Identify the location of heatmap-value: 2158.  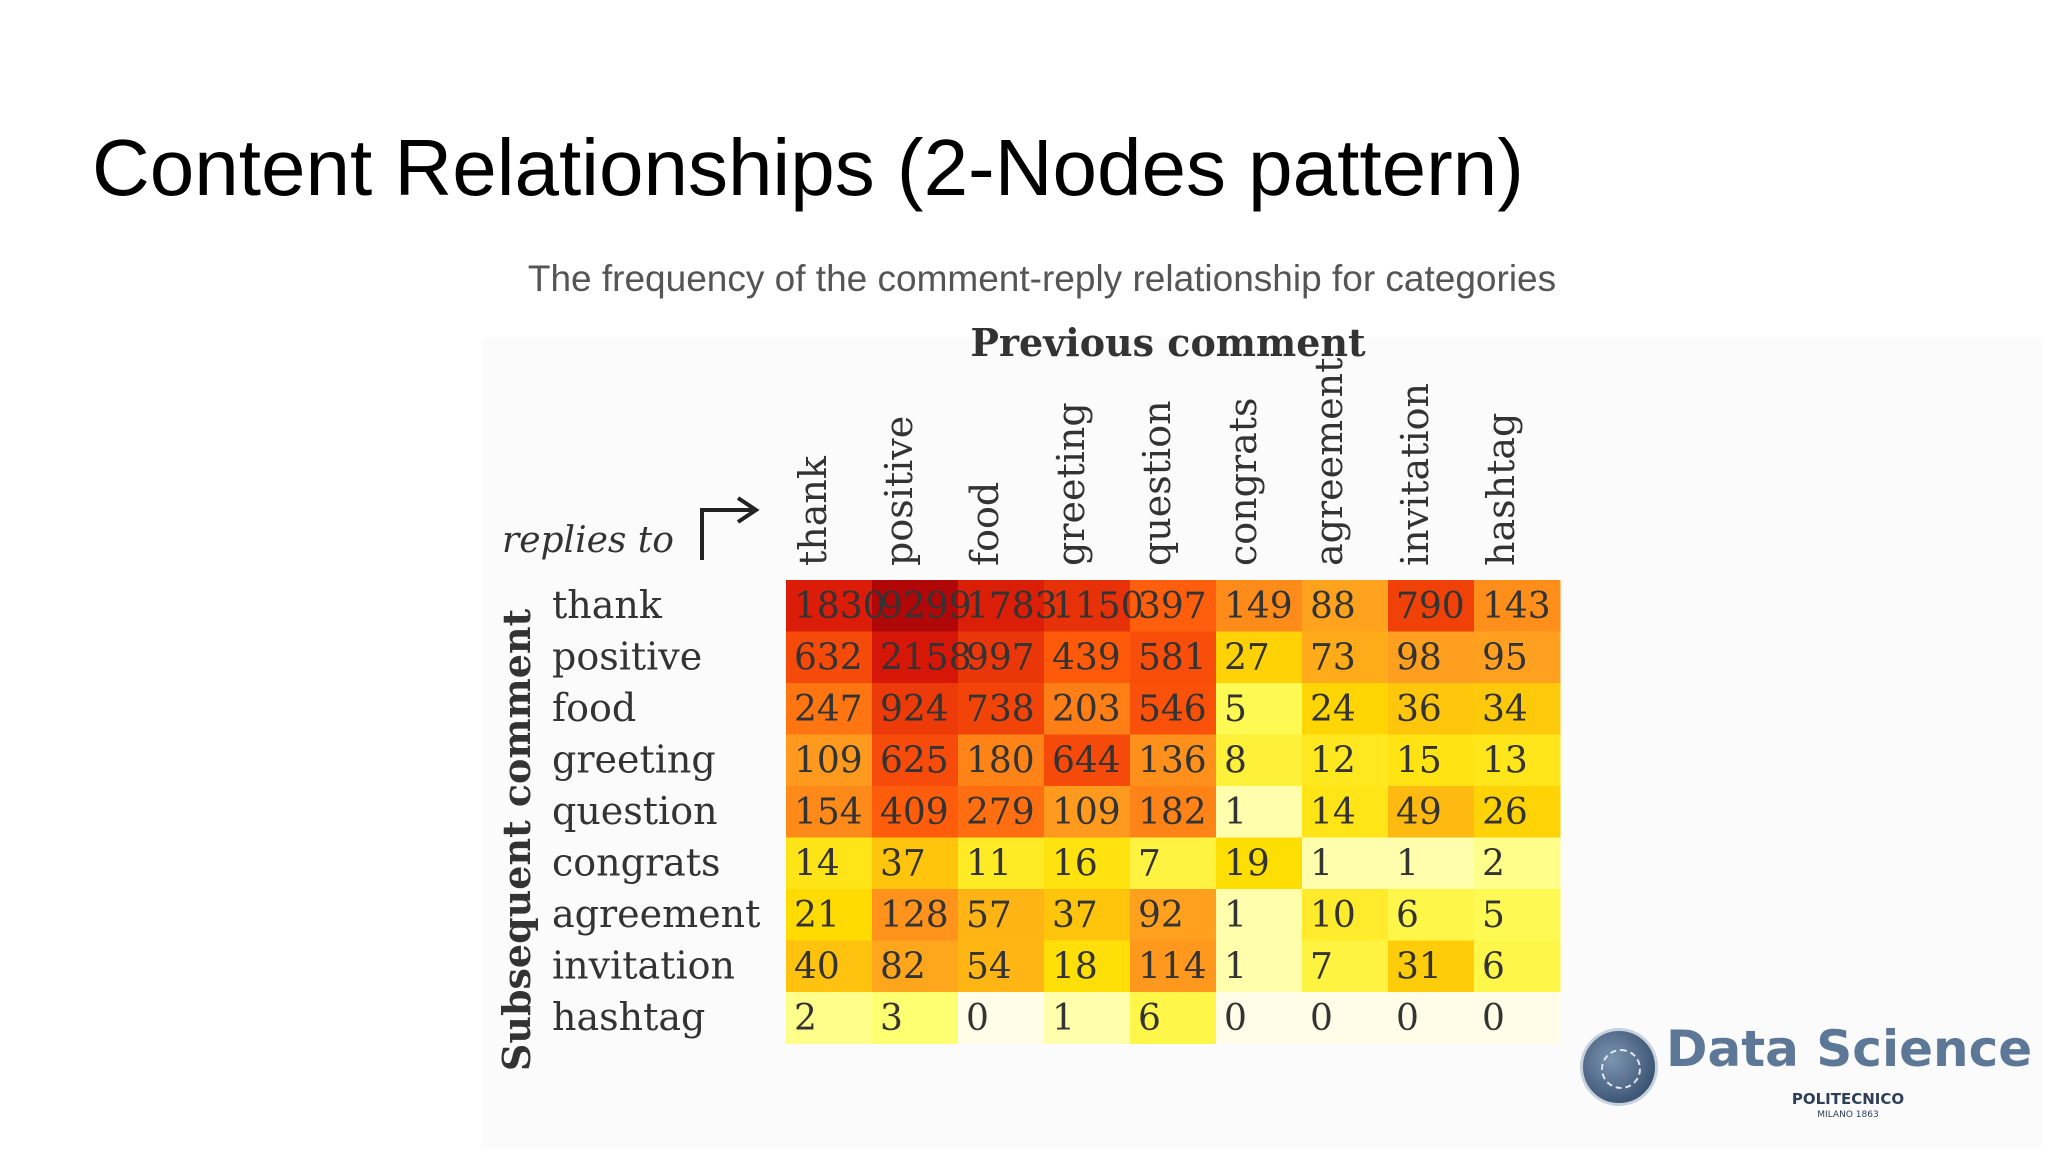
(926, 658).